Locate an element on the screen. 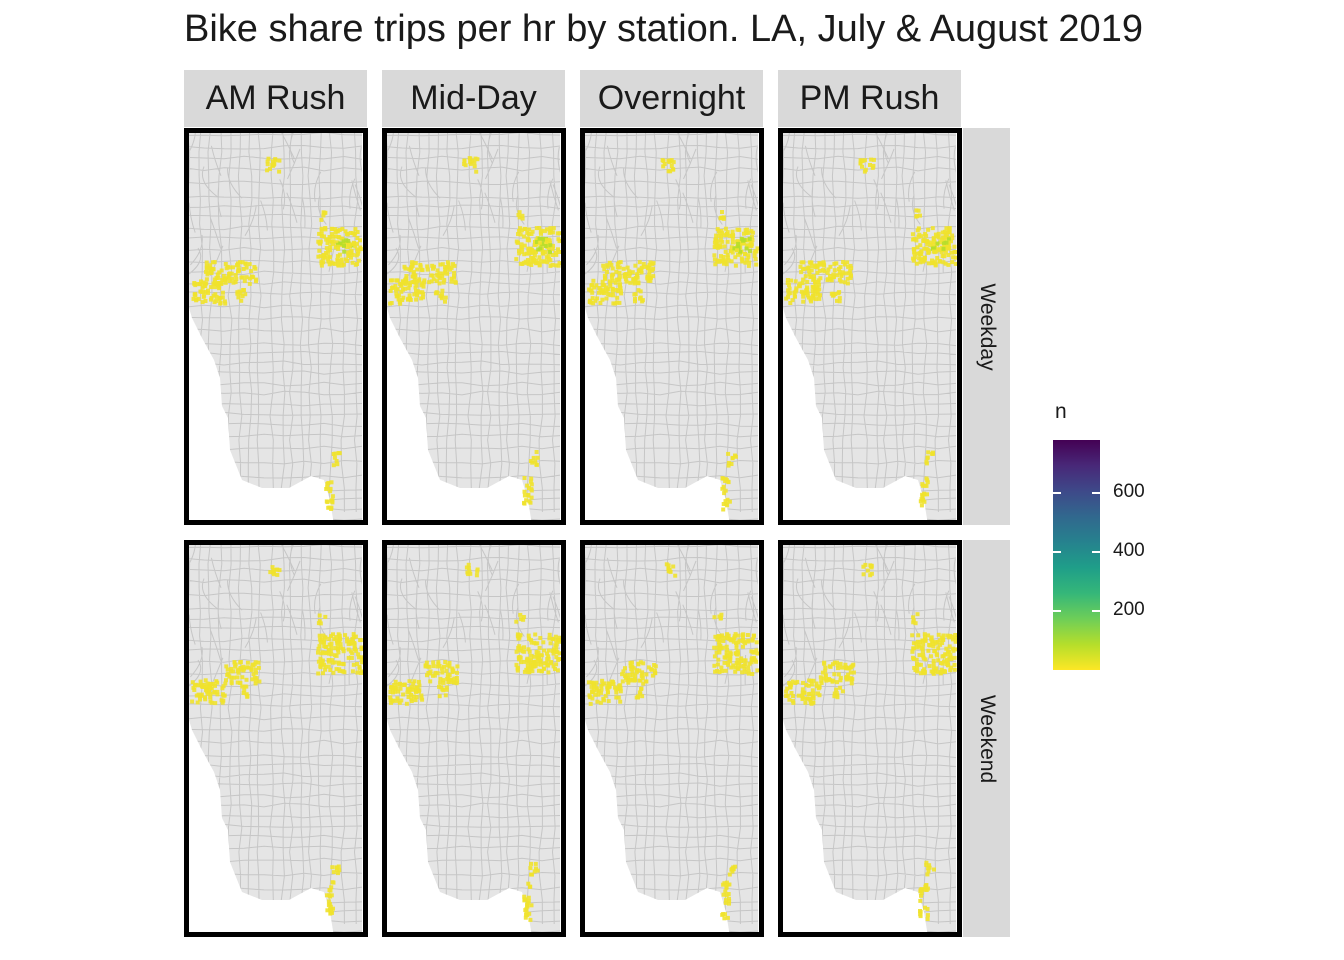 The height and width of the screenshot is (960, 1344). map-panel-mid-day-weekday is located at coordinates (474, 326).